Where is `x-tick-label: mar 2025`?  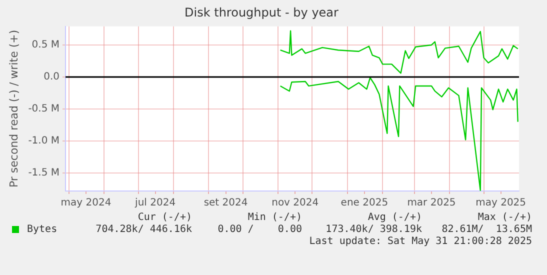 x-tick-label: mar 2025 is located at coordinates (431, 203).